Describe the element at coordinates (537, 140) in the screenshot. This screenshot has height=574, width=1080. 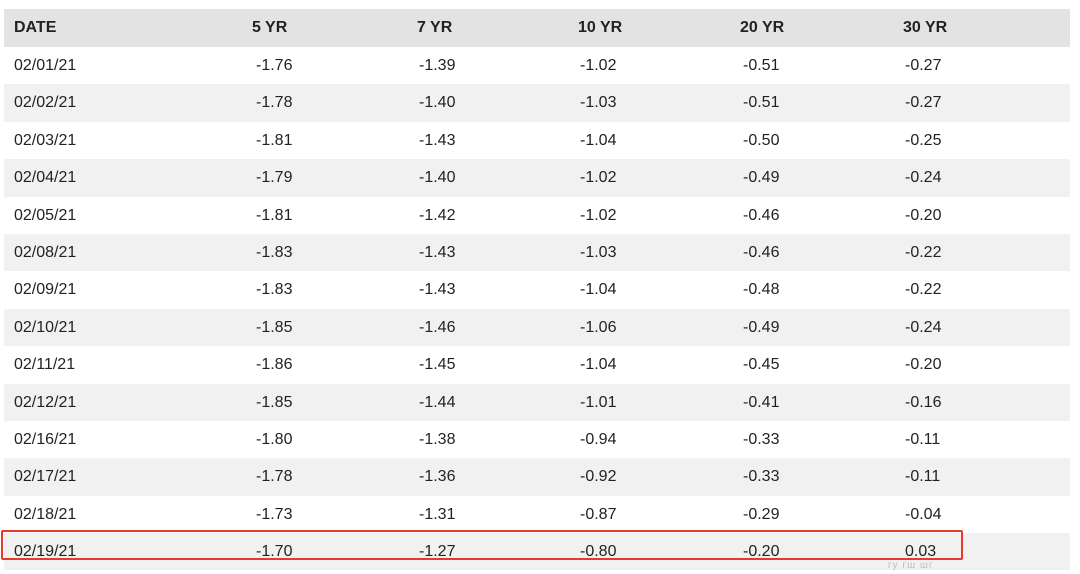
I see `table-row: 02/03/21 -1.81 -1.43 -1.04 -0.50 -0.25` at that location.